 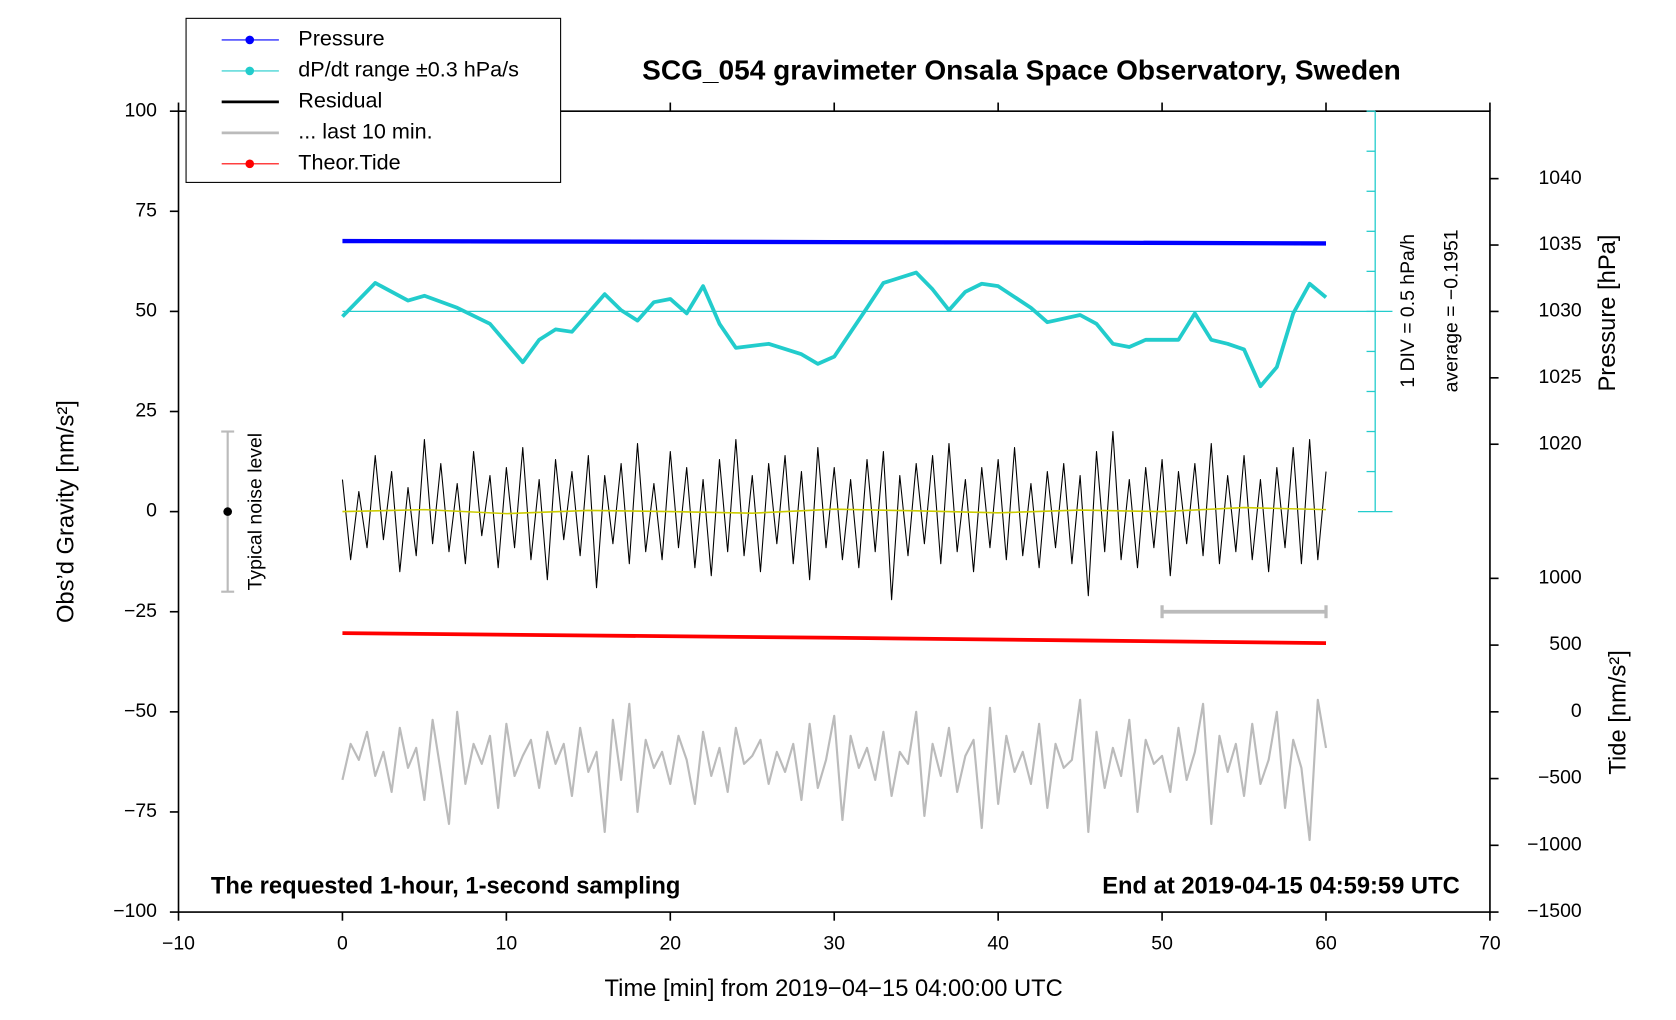 I want to click on y2-tick-label: 1030, so click(x=1560, y=311).